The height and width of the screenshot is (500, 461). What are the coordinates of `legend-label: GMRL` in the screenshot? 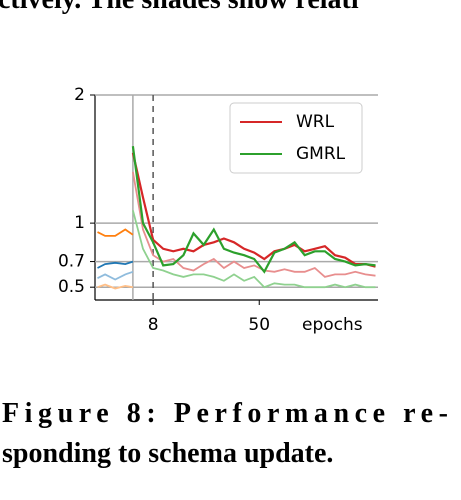 It's located at (321, 154).